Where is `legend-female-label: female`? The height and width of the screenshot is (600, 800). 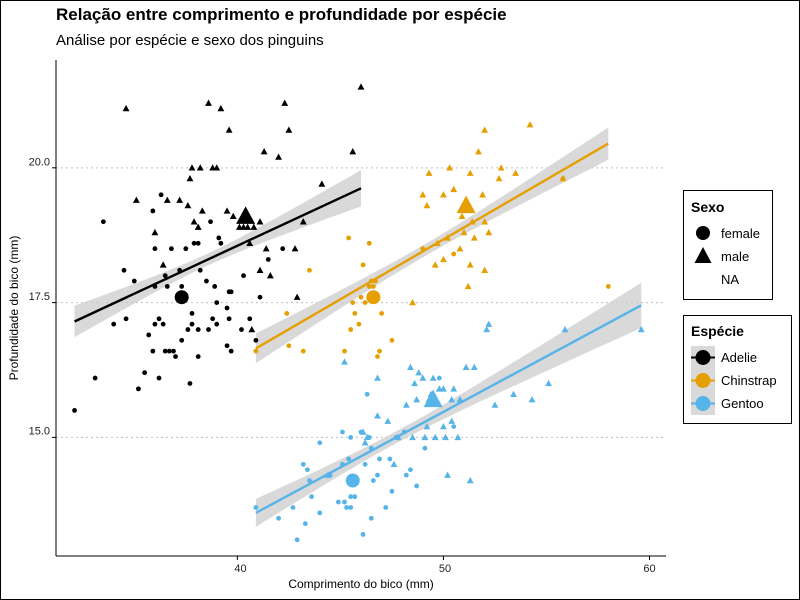
legend-female-label: female is located at coordinates (740, 233).